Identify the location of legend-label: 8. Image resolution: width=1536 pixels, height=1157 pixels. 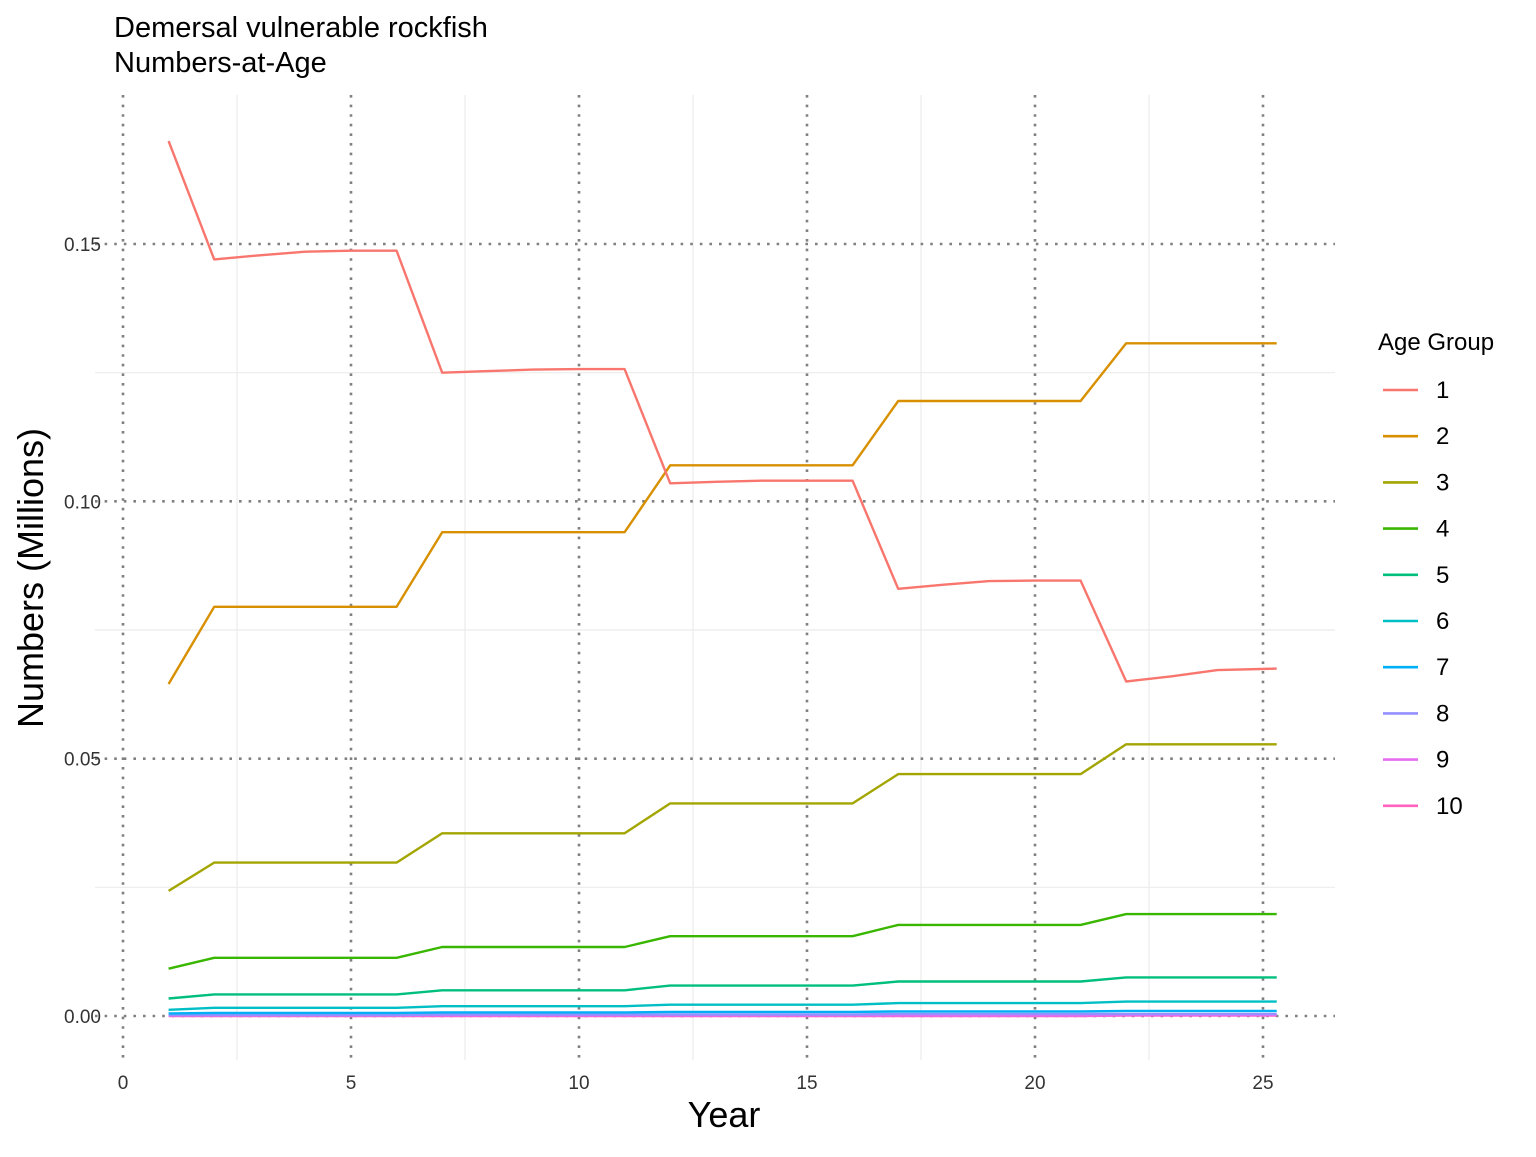
(1442, 713).